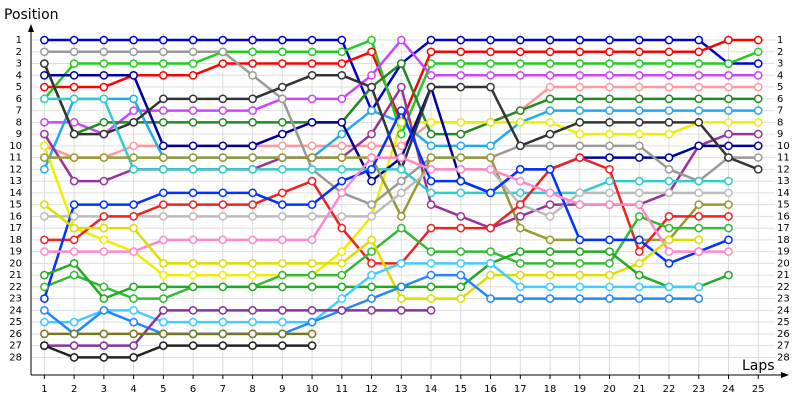 The height and width of the screenshot is (400, 800). Describe the element at coordinates (104, 389) in the screenshot. I see `x-tick-label: 3` at that location.